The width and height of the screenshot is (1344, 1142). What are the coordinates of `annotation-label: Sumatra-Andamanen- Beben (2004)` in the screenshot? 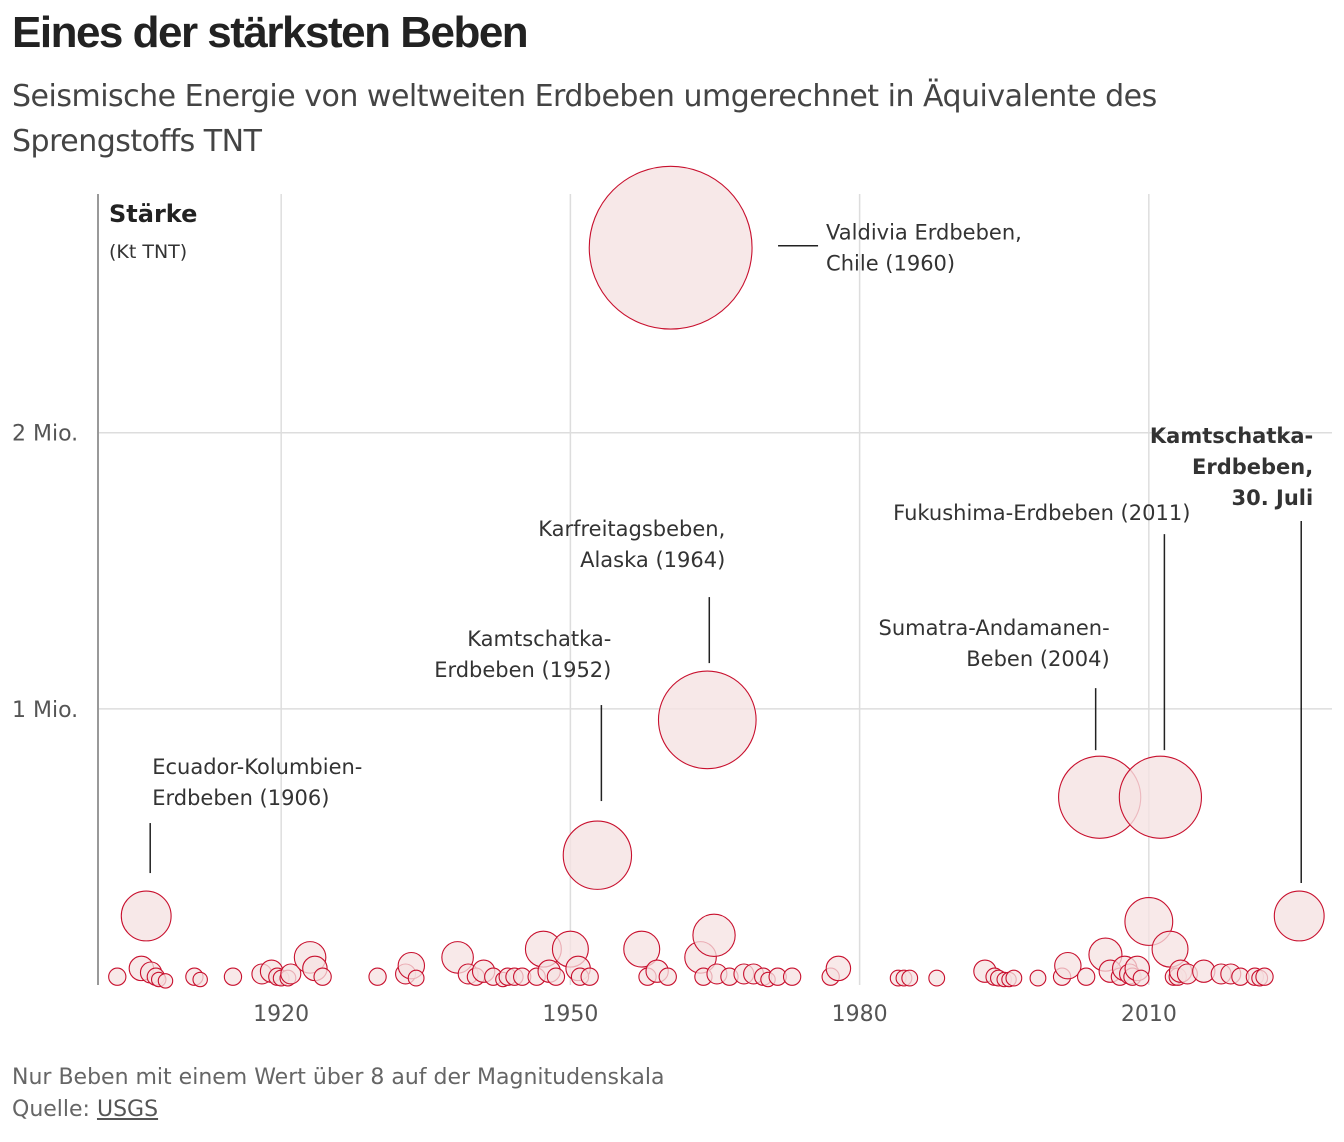 It's located at (994, 643).